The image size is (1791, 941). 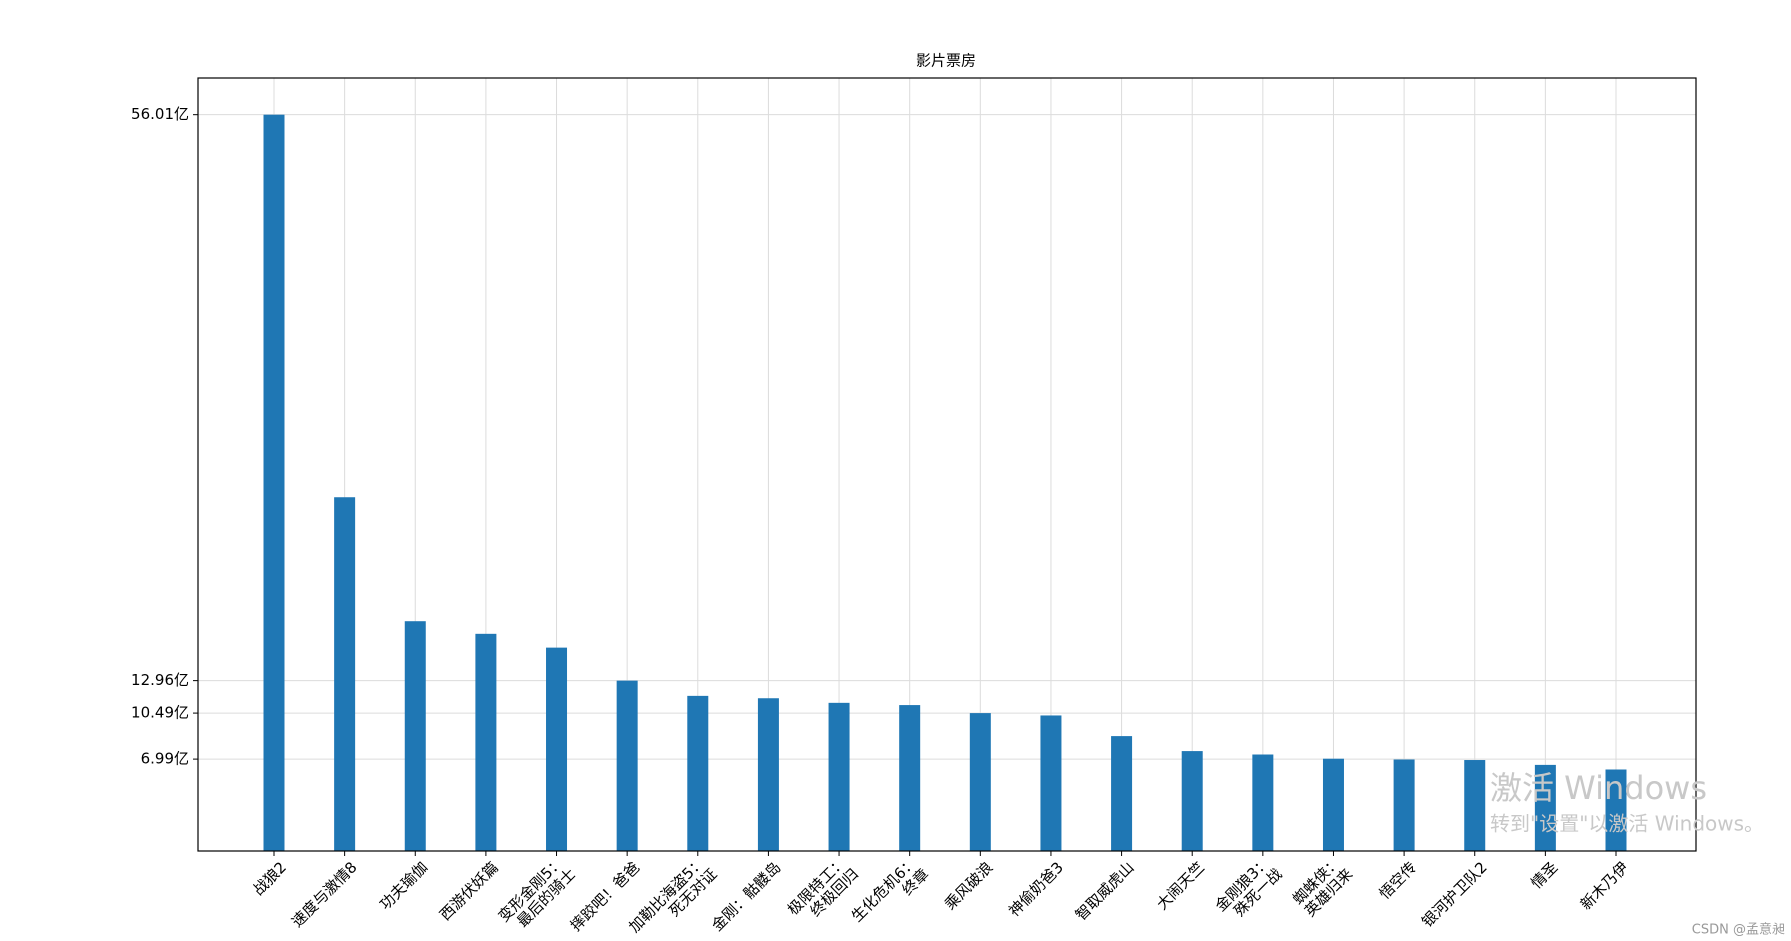 What do you see at coordinates (1454, 894) in the screenshot?
I see `x-tick-label: 银河护卫队2` at bounding box center [1454, 894].